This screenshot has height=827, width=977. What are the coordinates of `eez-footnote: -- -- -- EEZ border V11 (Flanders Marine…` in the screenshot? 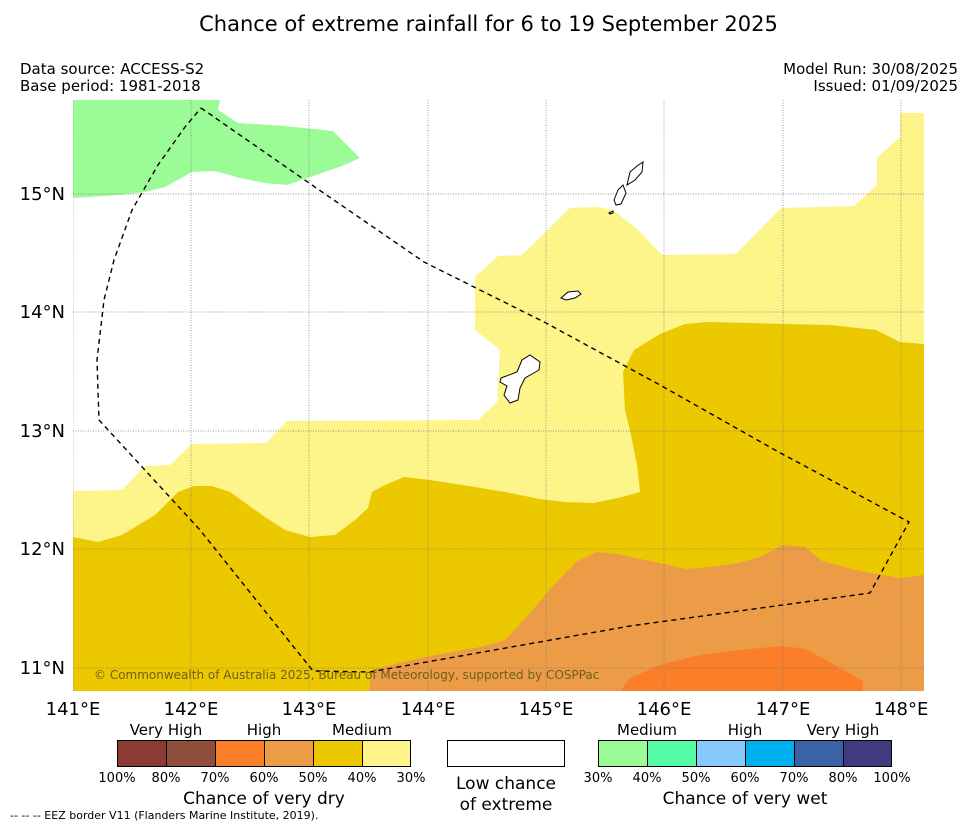 It's located at (164, 815).